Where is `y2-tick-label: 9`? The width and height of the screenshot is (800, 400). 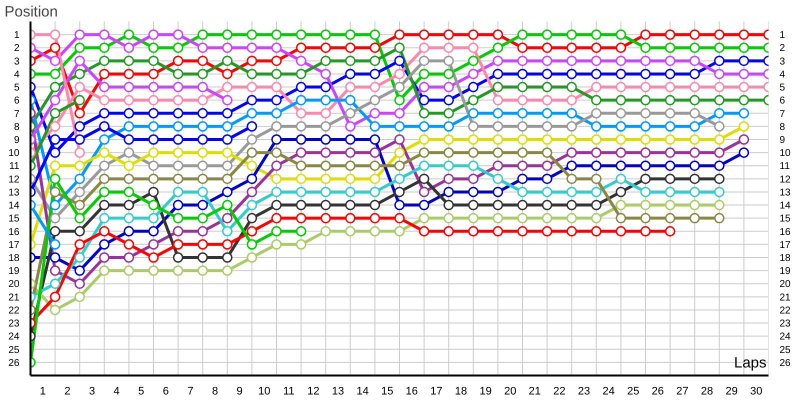 y2-tick-label: 9 is located at coordinates (783, 140).